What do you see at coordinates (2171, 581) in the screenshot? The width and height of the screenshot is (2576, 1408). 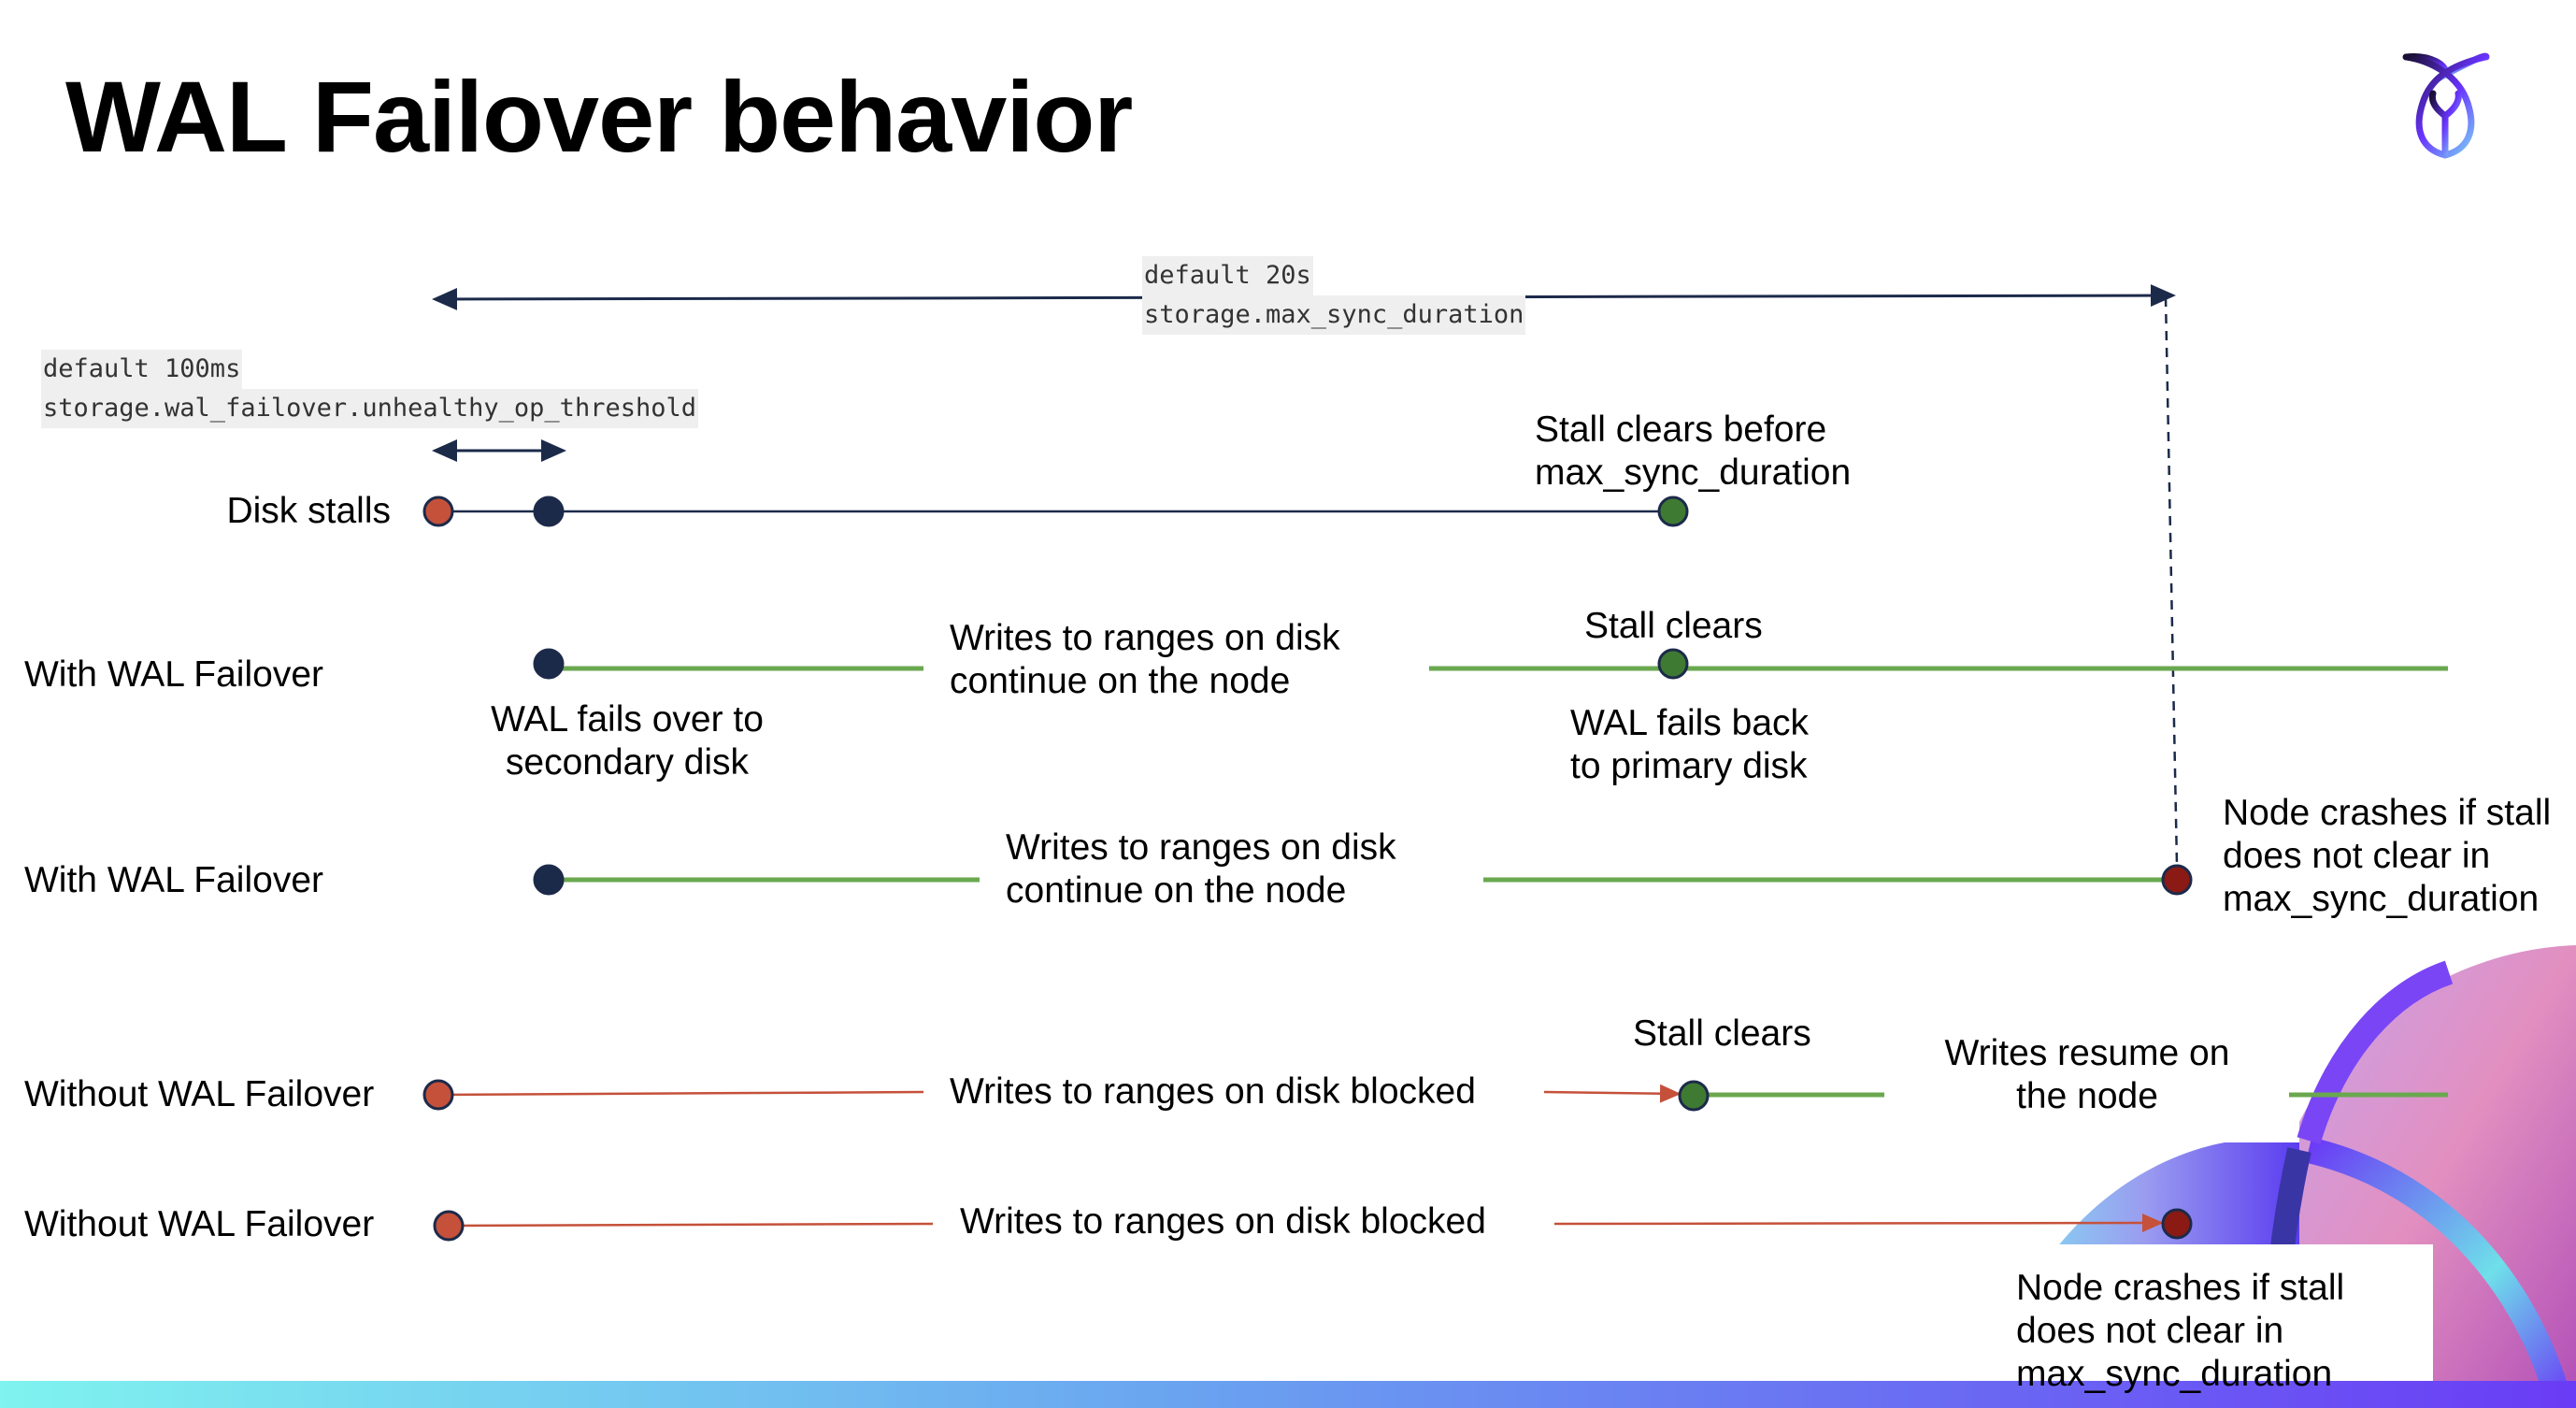 I see `max-sync-dashed-line` at bounding box center [2171, 581].